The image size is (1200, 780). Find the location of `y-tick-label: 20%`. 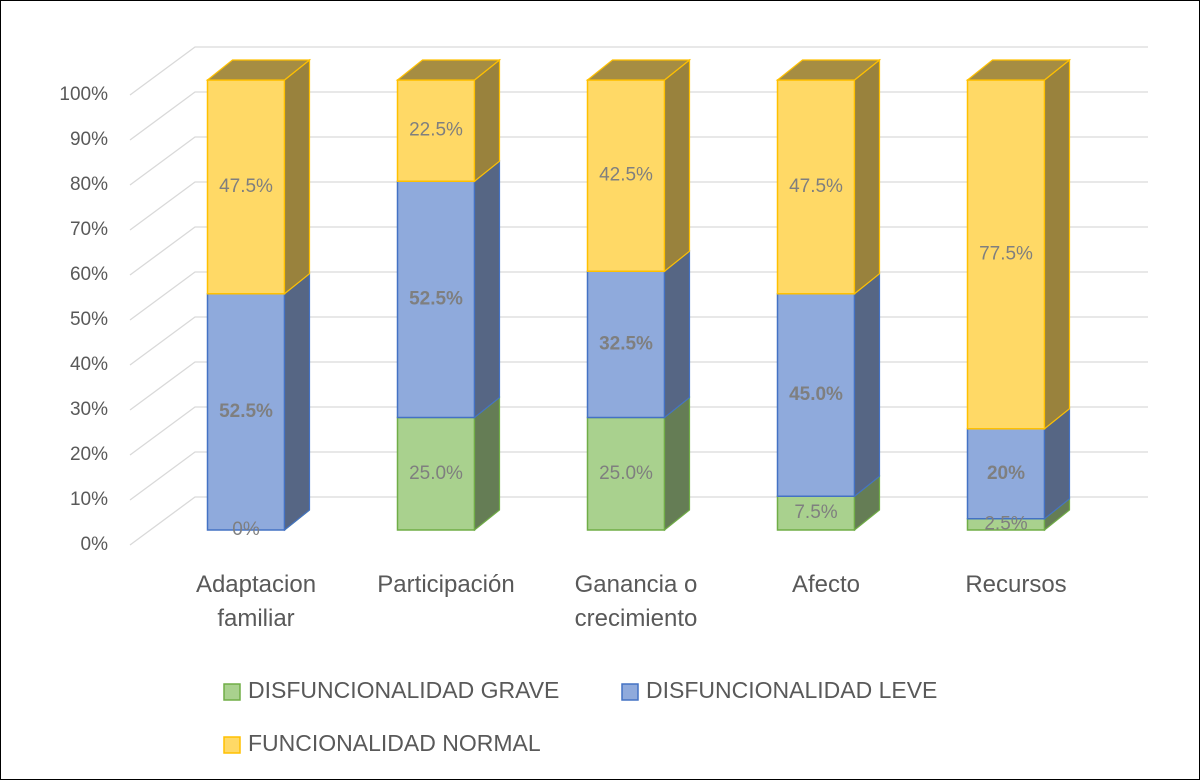

y-tick-label: 20% is located at coordinates (89, 454).